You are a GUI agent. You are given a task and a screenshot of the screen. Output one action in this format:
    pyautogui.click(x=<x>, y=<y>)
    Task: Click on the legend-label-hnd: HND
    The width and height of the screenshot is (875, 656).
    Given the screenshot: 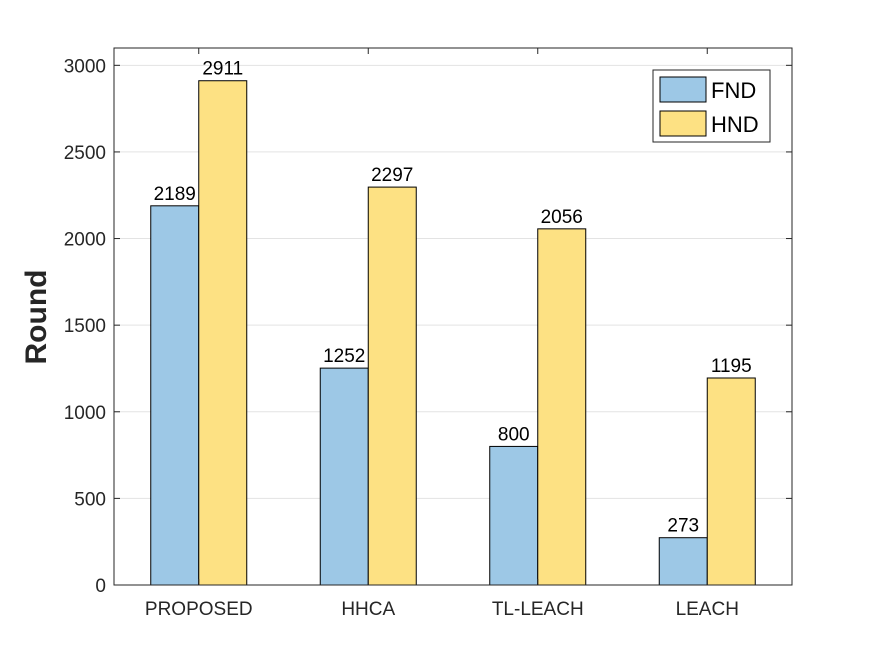 What is the action you would take?
    pyautogui.click(x=735, y=124)
    